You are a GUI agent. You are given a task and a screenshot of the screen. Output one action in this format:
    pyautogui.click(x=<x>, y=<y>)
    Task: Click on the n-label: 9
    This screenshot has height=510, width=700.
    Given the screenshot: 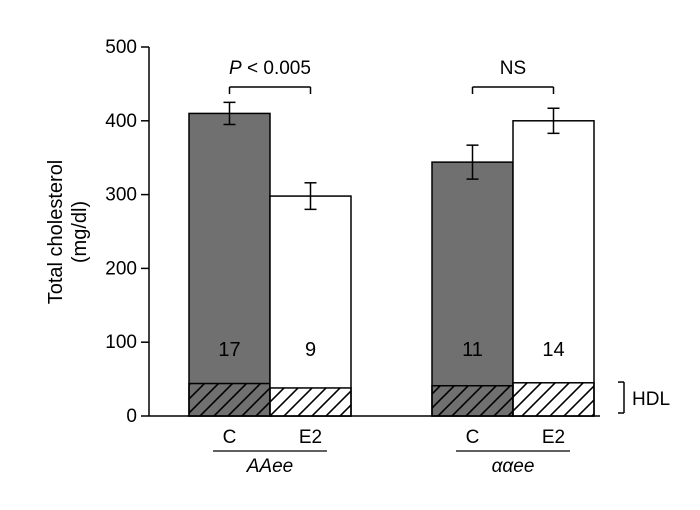 What is the action you would take?
    pyautogui.click(x=310, y=350)
    